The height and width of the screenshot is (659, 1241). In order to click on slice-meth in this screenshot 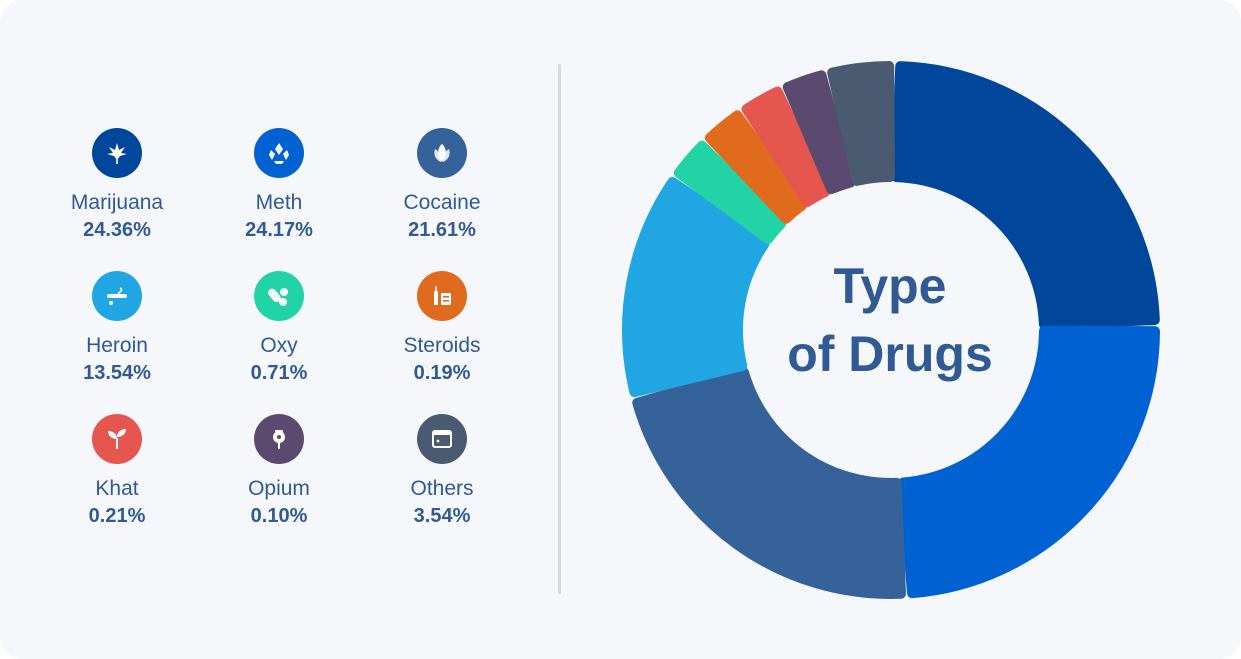, I will do `click(1029, 462)`.